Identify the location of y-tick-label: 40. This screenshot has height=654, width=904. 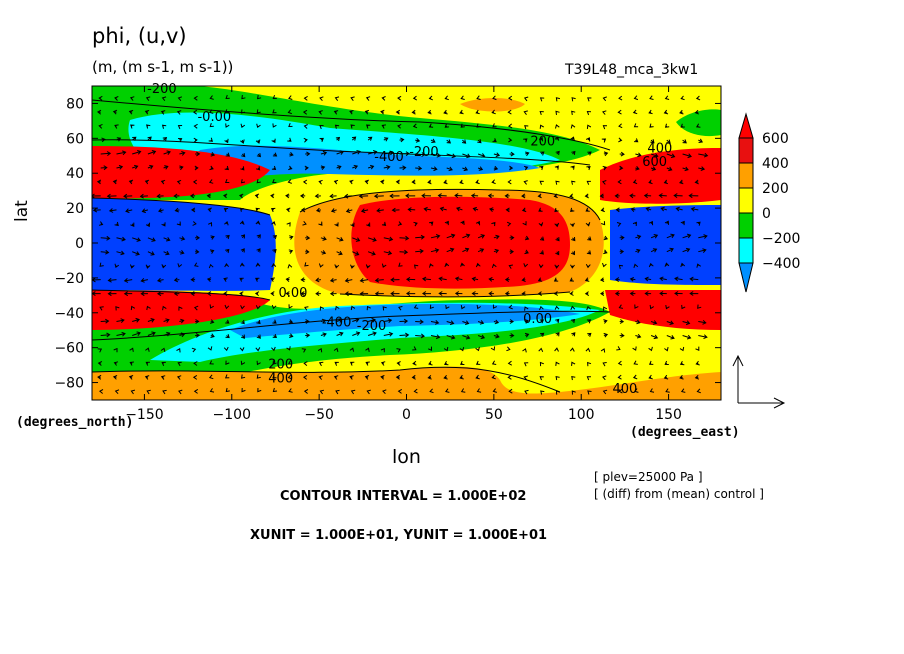
(75, 174).